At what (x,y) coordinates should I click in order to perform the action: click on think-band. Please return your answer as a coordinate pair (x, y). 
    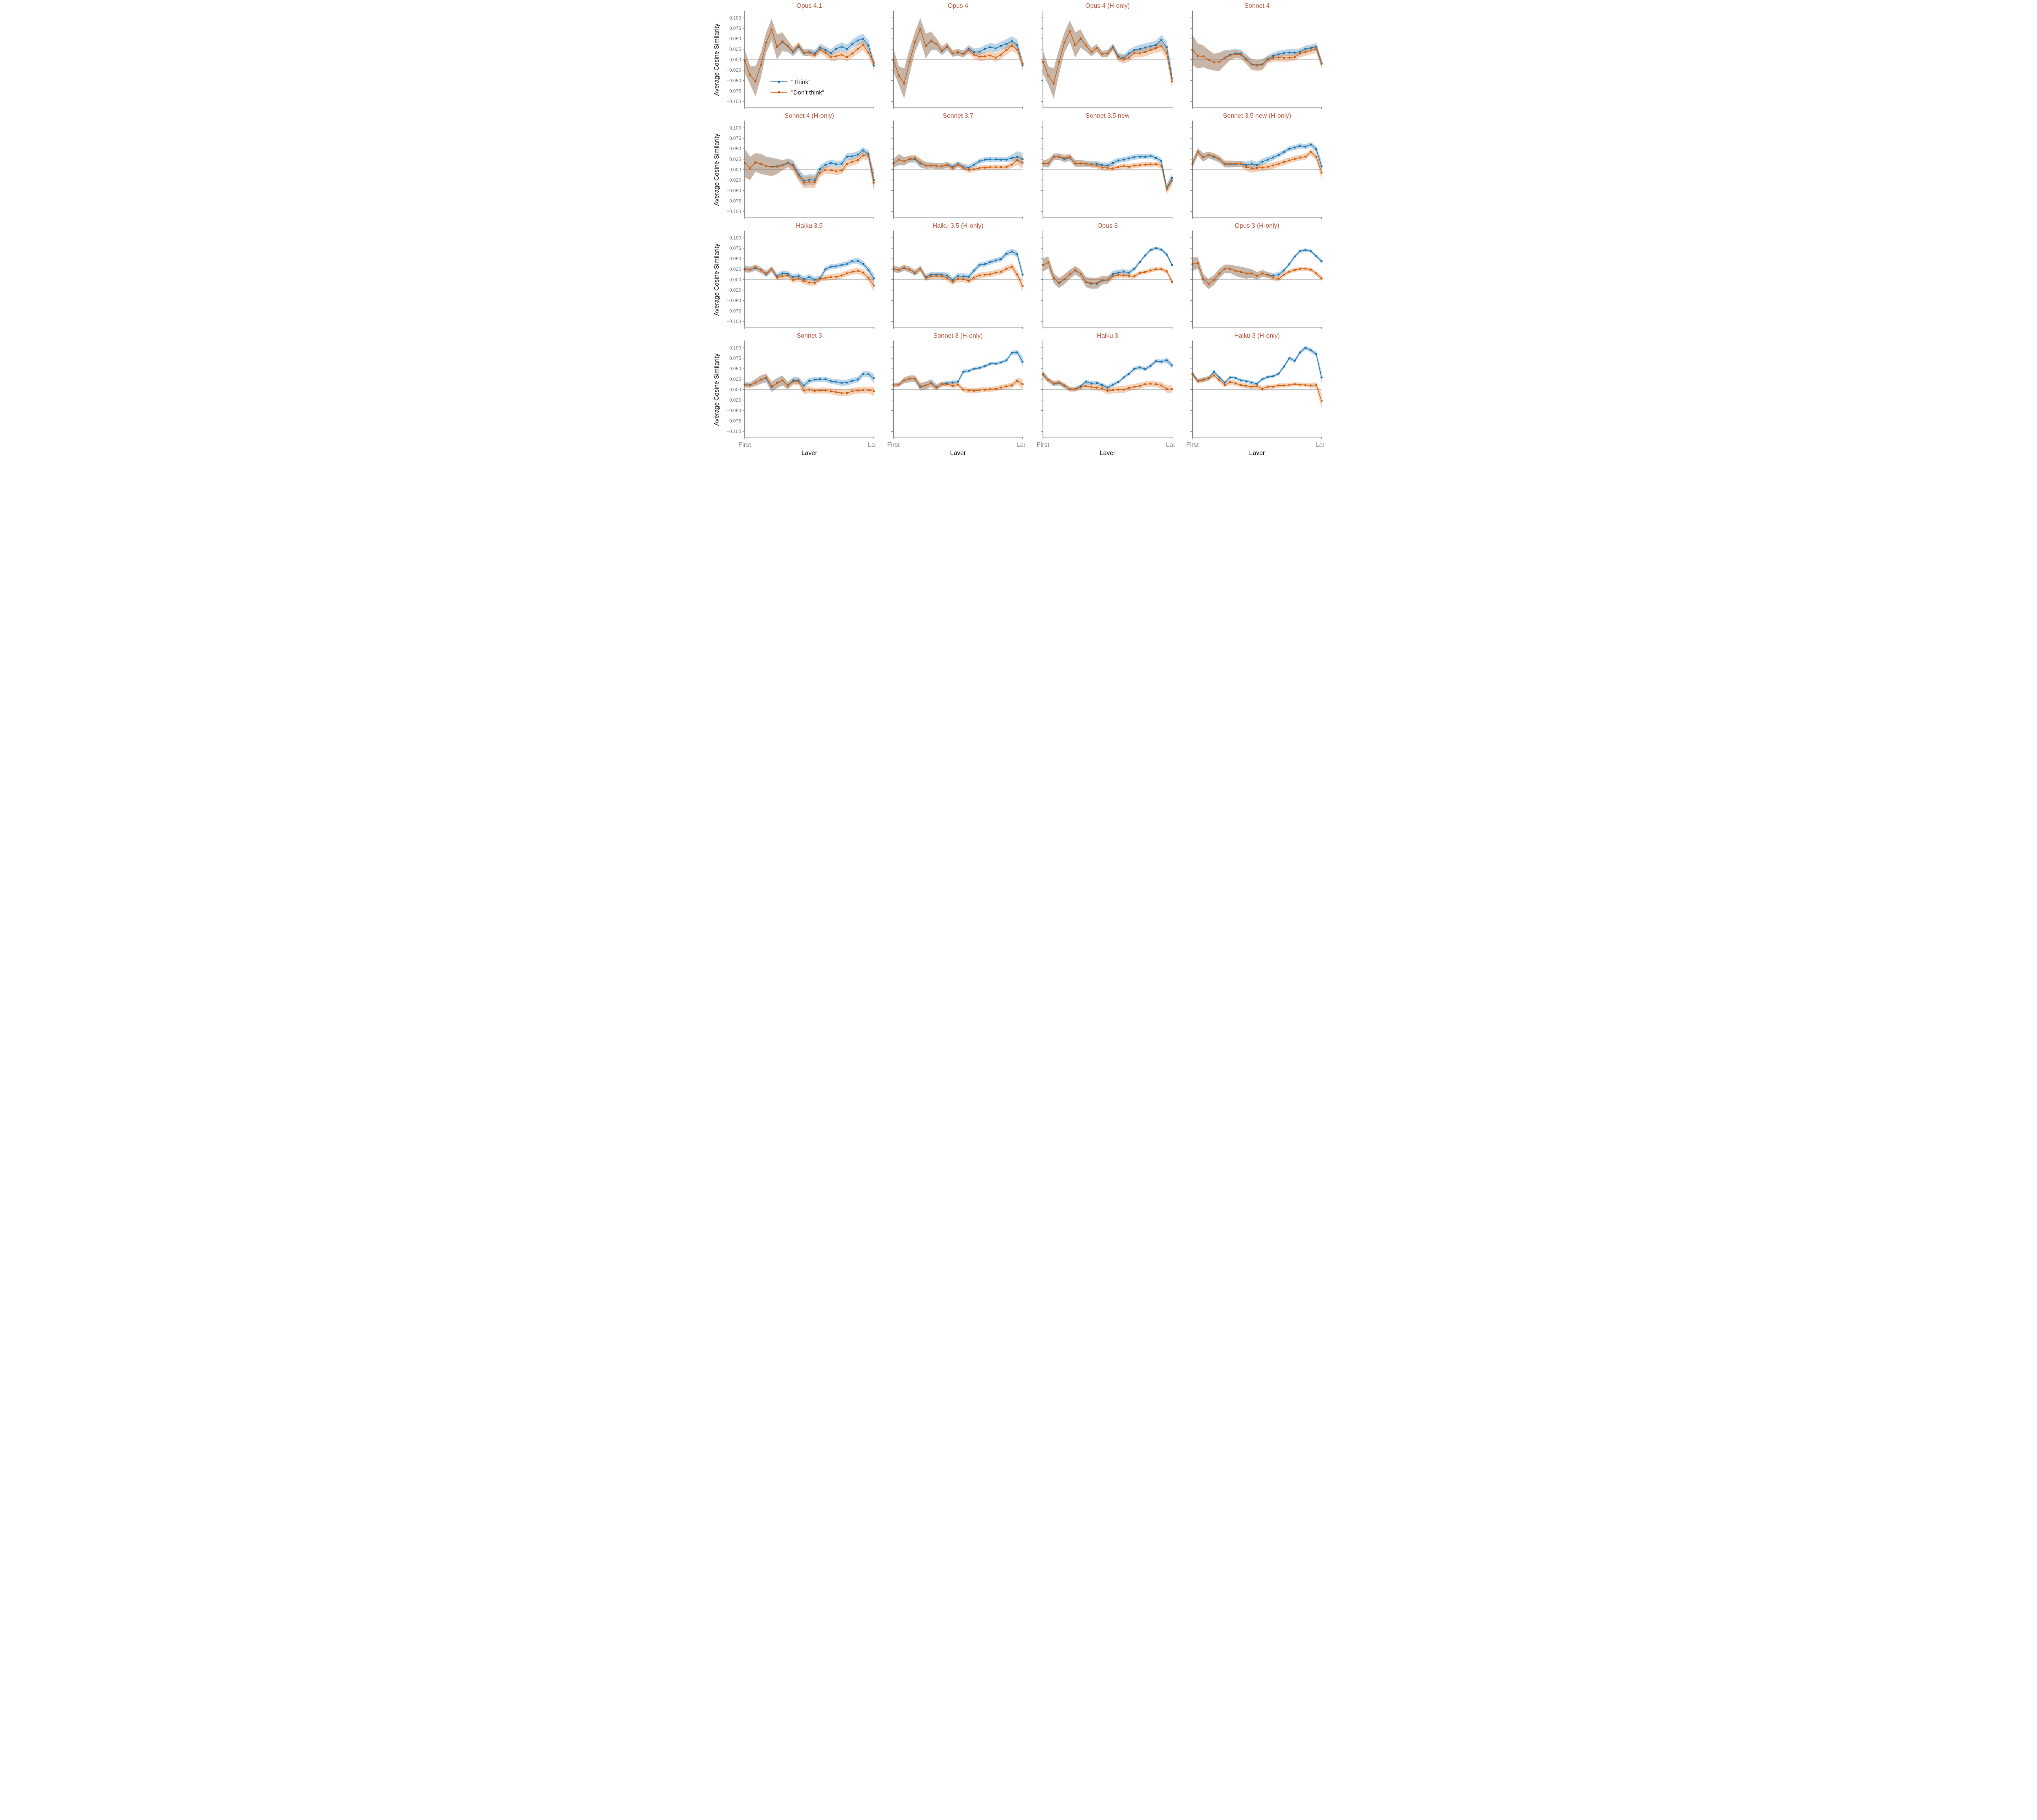
    Looking at the image, I should click on (1107, 375).